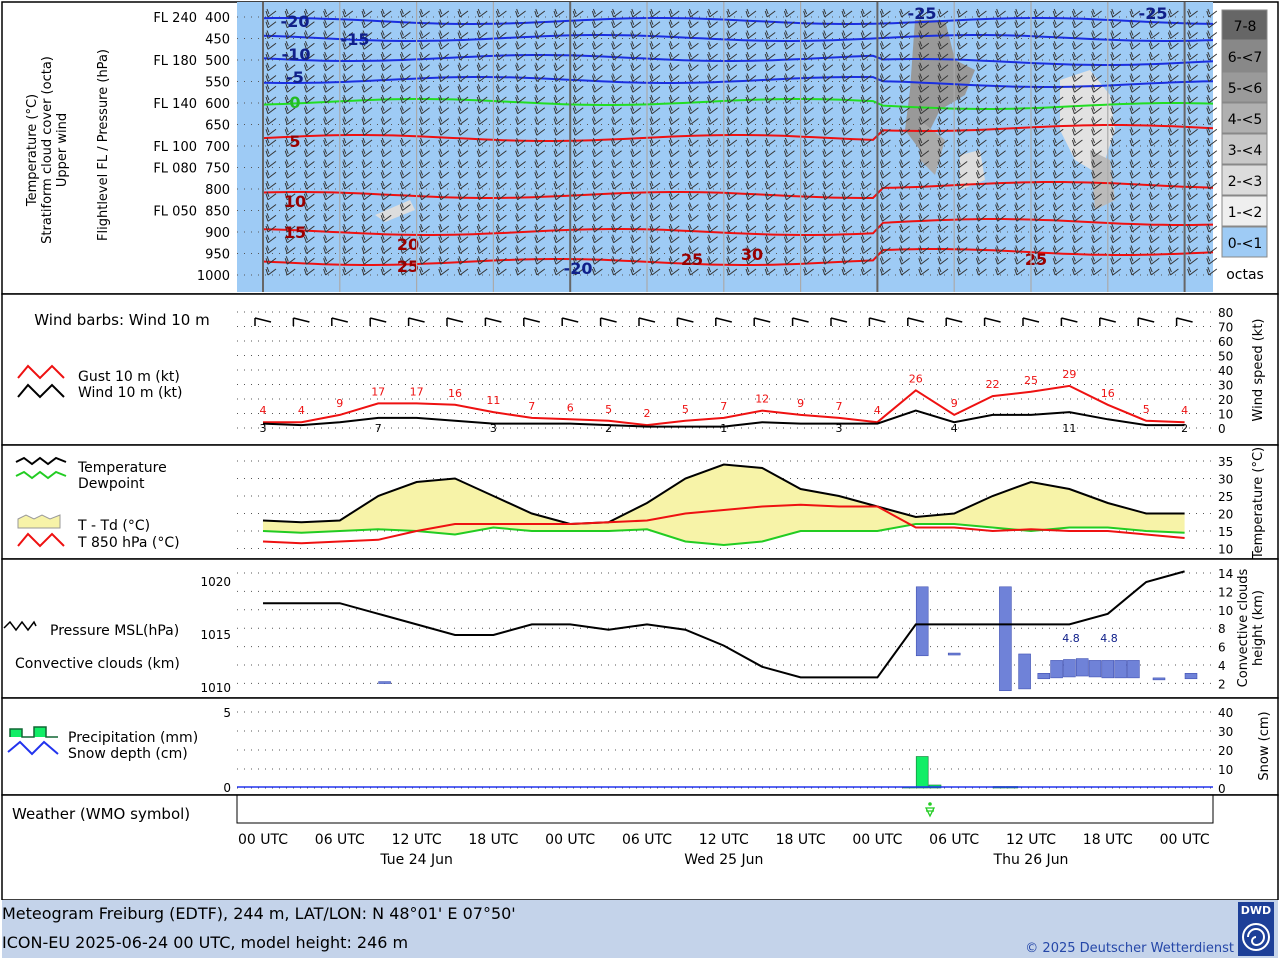  Describe the element at coordinates (1225, 462) in the screenshot. I see `temp-axis-tick: 35` at that location.